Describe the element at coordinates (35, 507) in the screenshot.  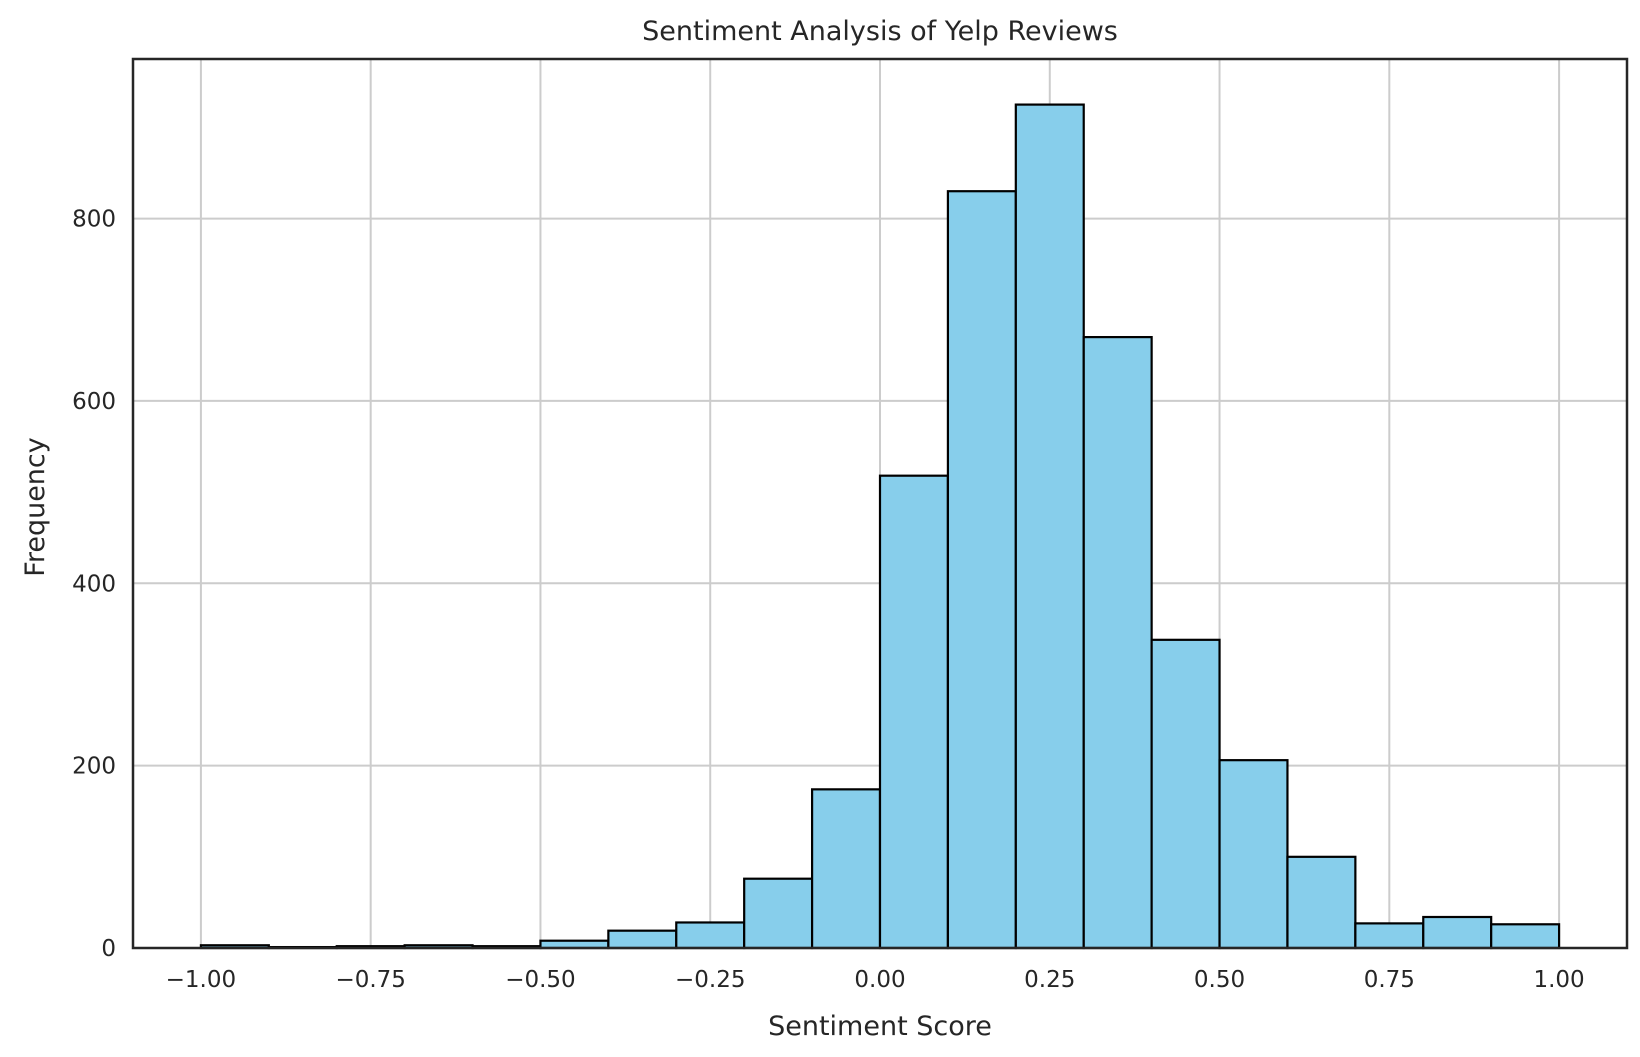
I see `y-axis-label: Frequency` at that location.